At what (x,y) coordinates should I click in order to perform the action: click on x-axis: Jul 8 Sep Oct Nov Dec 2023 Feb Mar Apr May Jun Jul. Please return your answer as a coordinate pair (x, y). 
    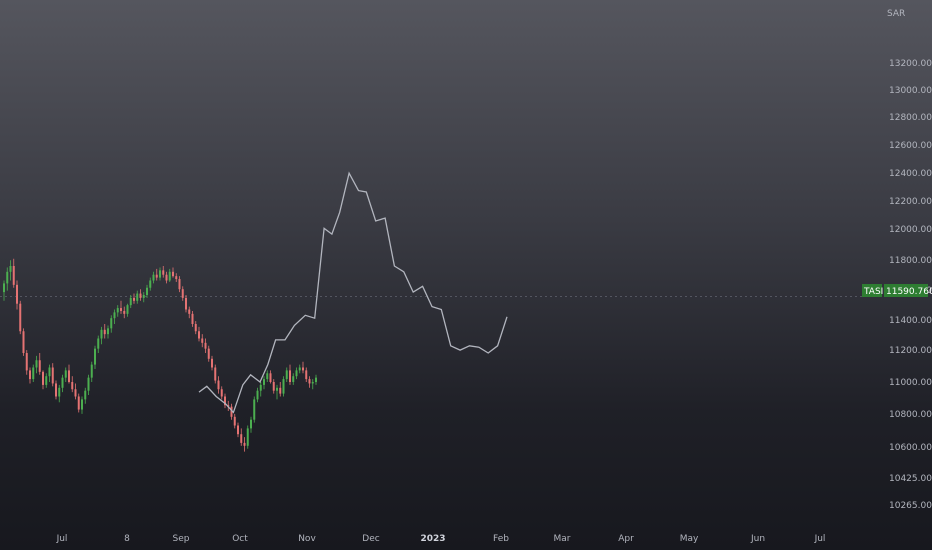
    Looking at the image, I should click on (441, 539).